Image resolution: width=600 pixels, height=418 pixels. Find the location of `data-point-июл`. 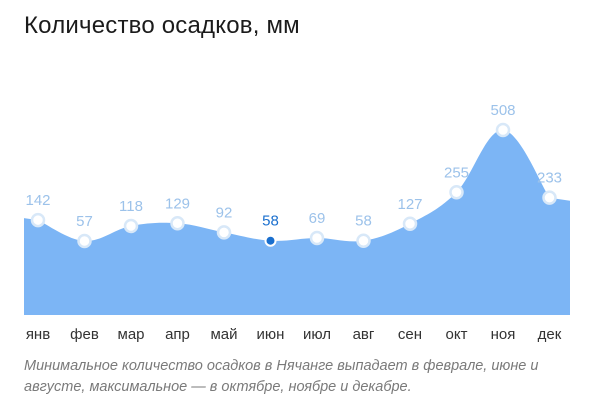

data-point-июл is located at coordinates (317, 238).